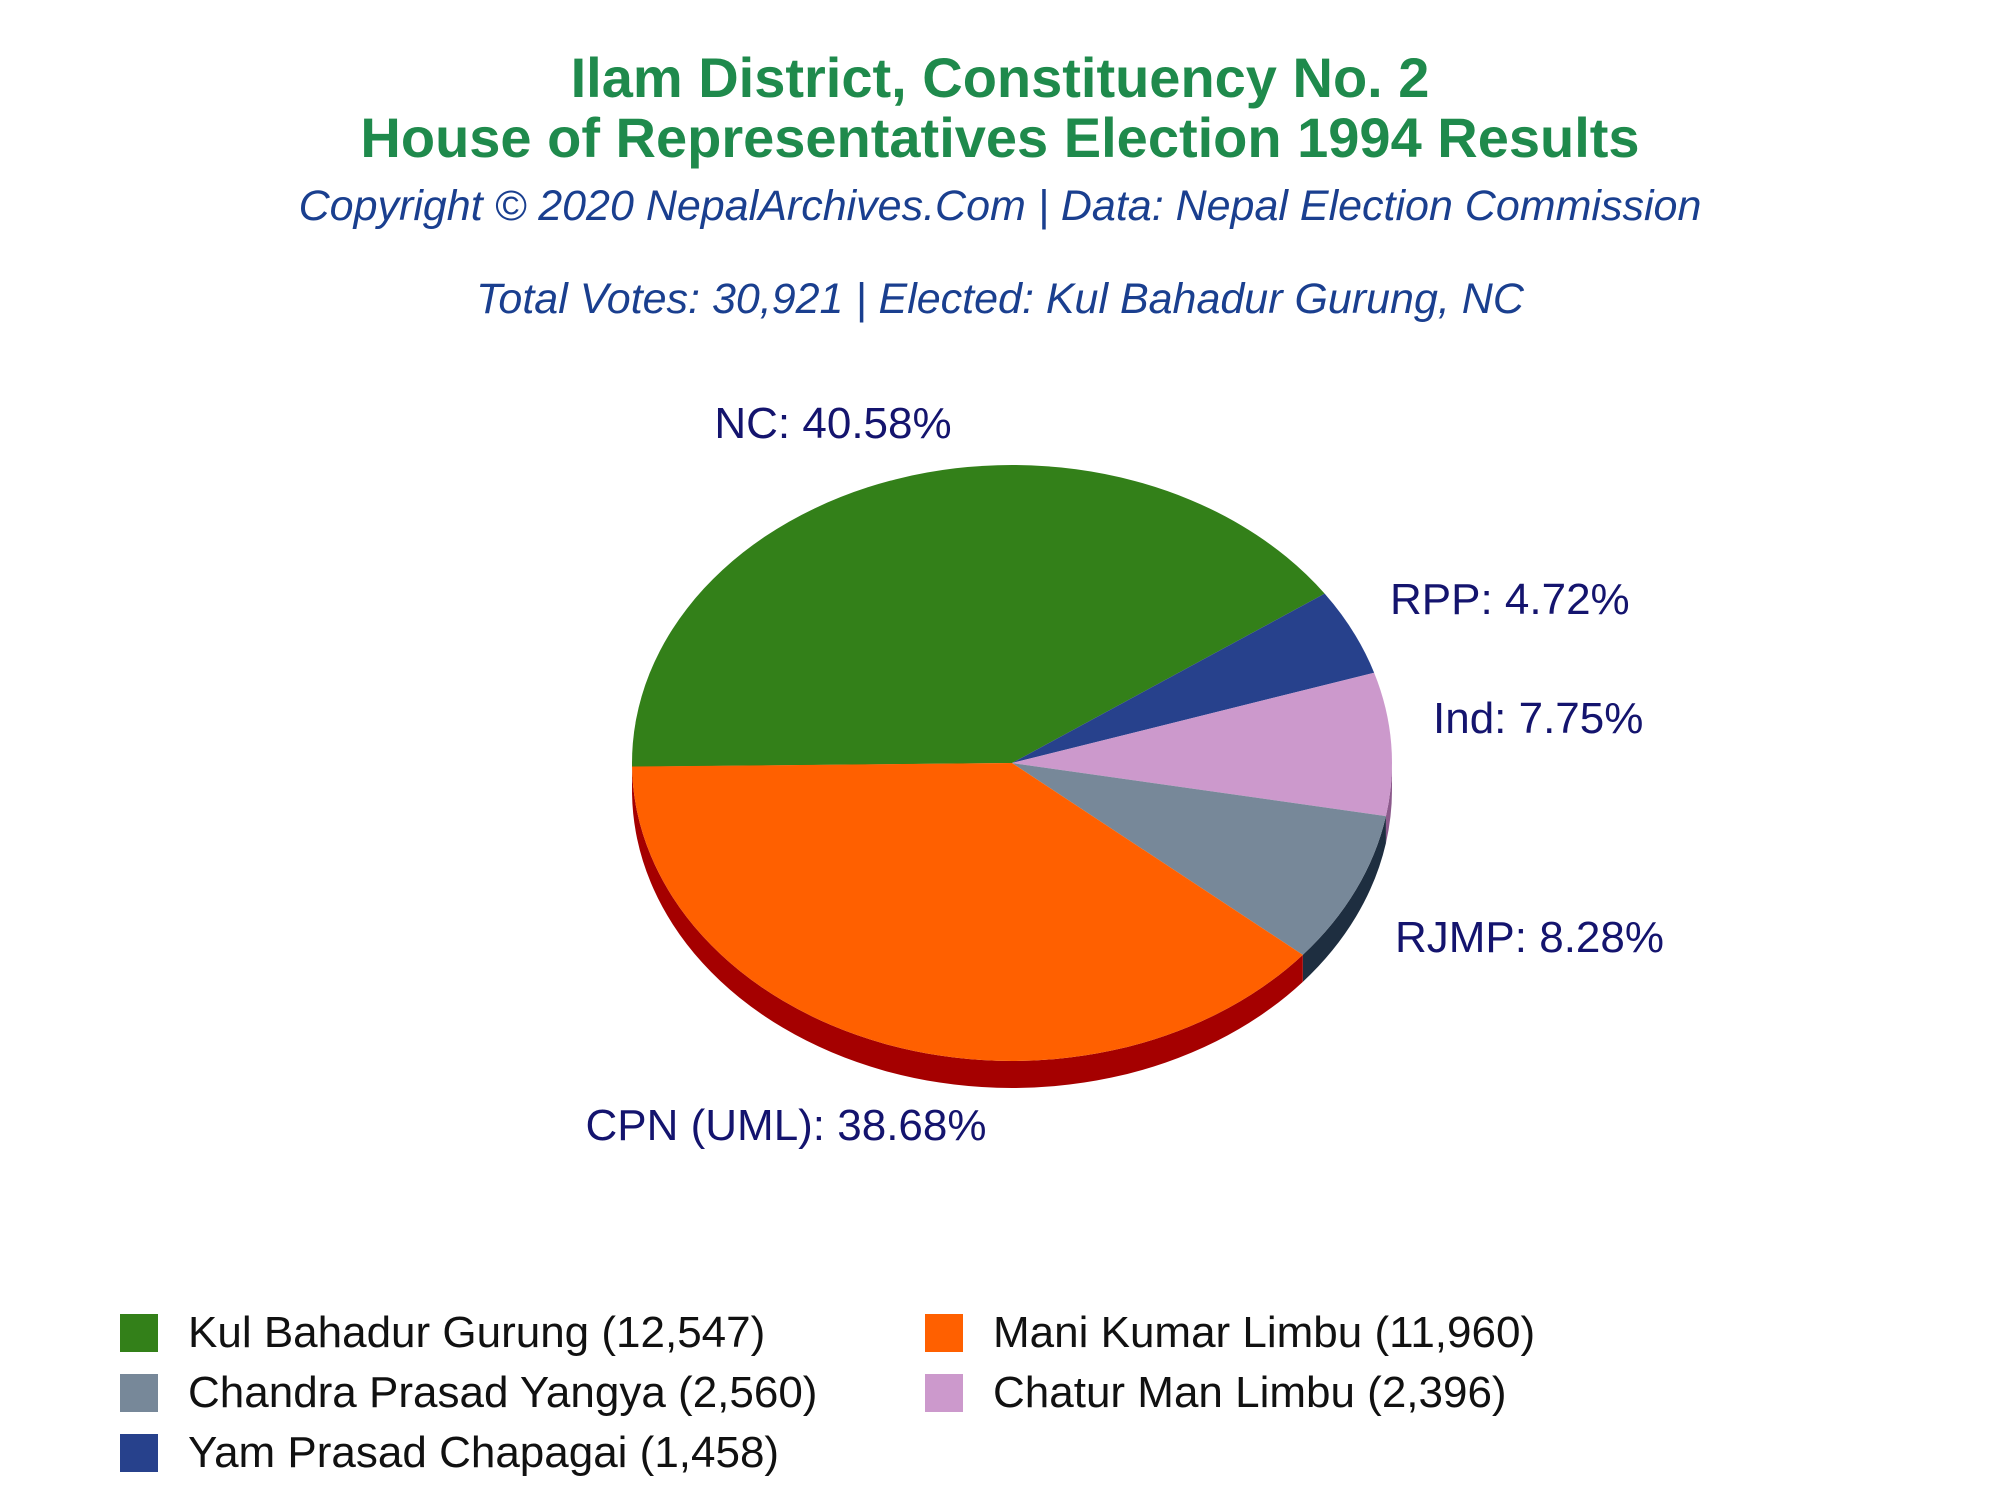 Image resolution: width=2000 pixels, height=1500 pixels. Describe the element at coordinates (1344, 899) in the screenshot. I see `pie-side-rjmp` at that location.